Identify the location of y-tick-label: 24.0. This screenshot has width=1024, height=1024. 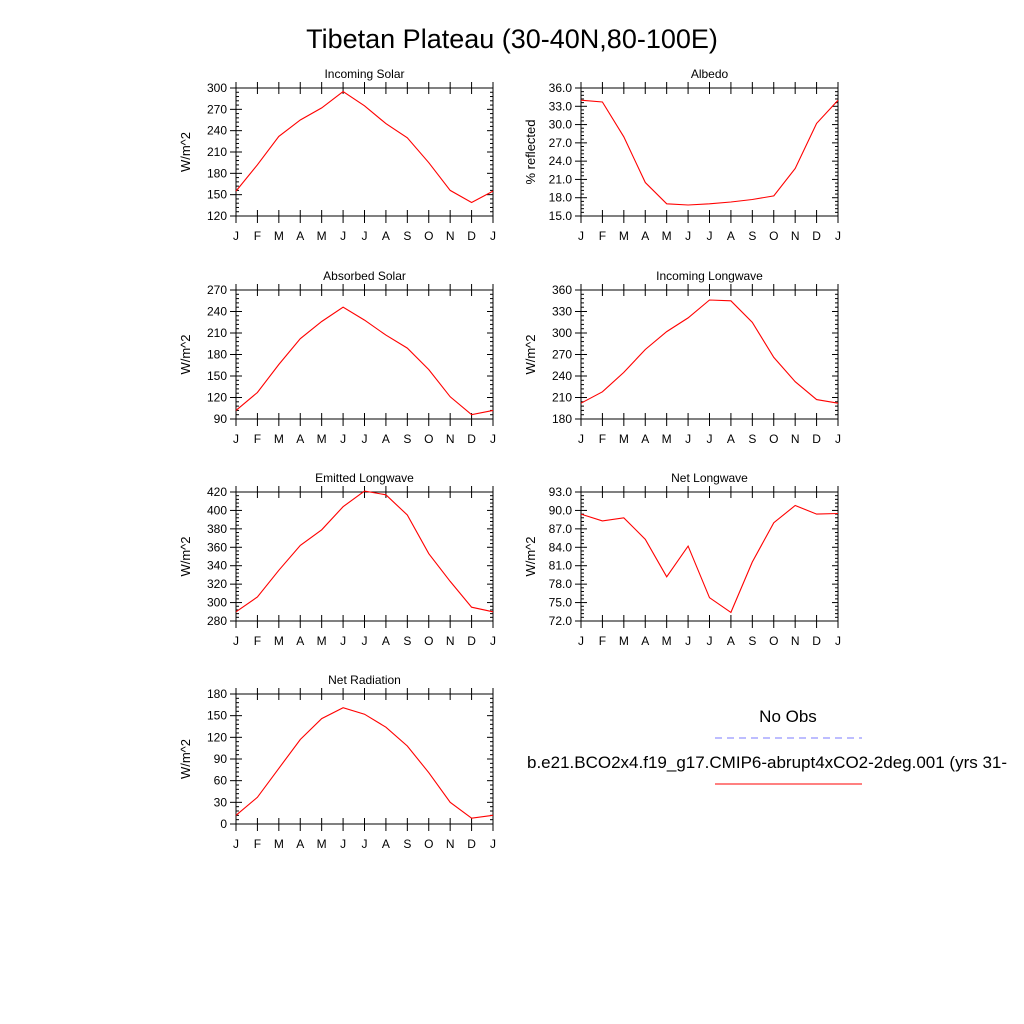
(561, 161).